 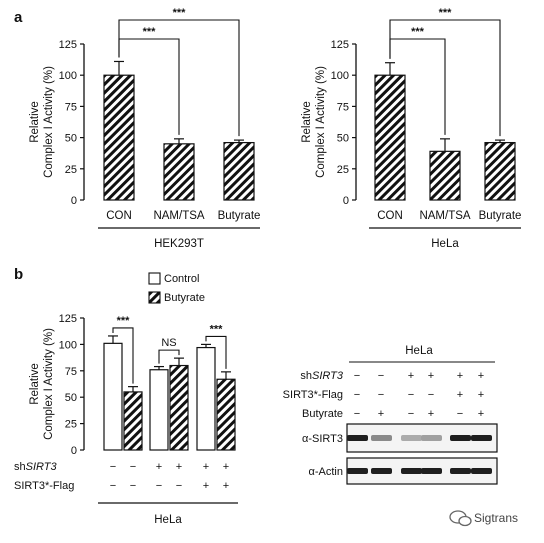 I want to click on legend-swatch-control, so click(x=154, y=278).